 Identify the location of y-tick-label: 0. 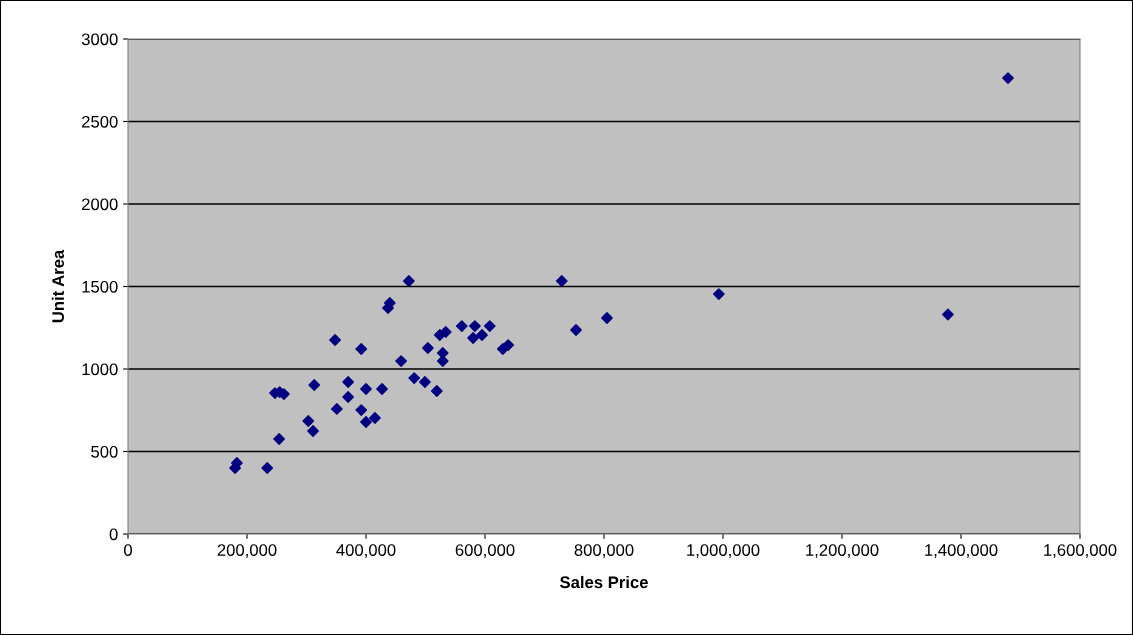
(113, 534).